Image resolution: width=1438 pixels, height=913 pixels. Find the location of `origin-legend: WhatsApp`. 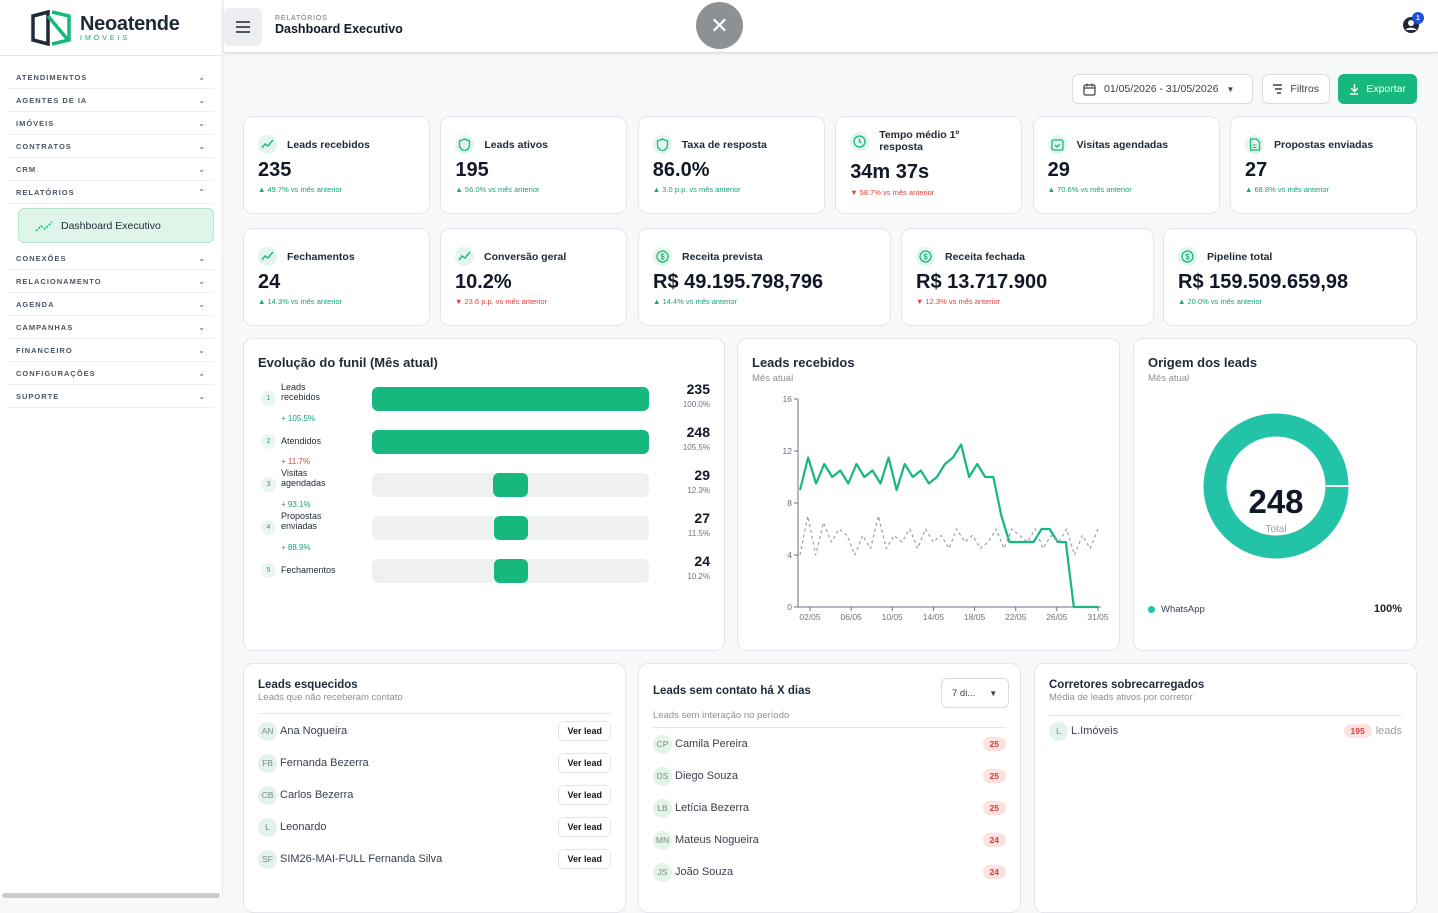

origin-legend: WhatsApp is located at coordinates (1176, 609).